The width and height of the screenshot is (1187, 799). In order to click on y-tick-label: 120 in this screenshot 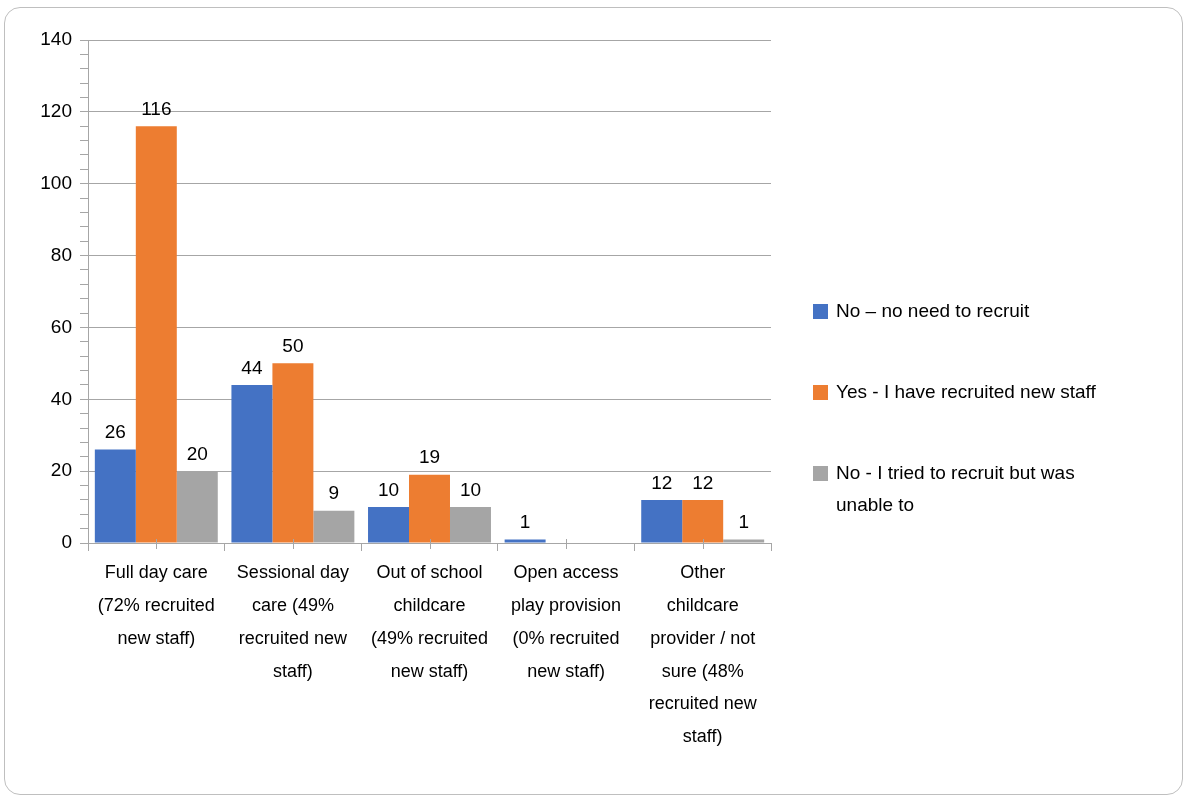, I will do `click(56, 111)`.